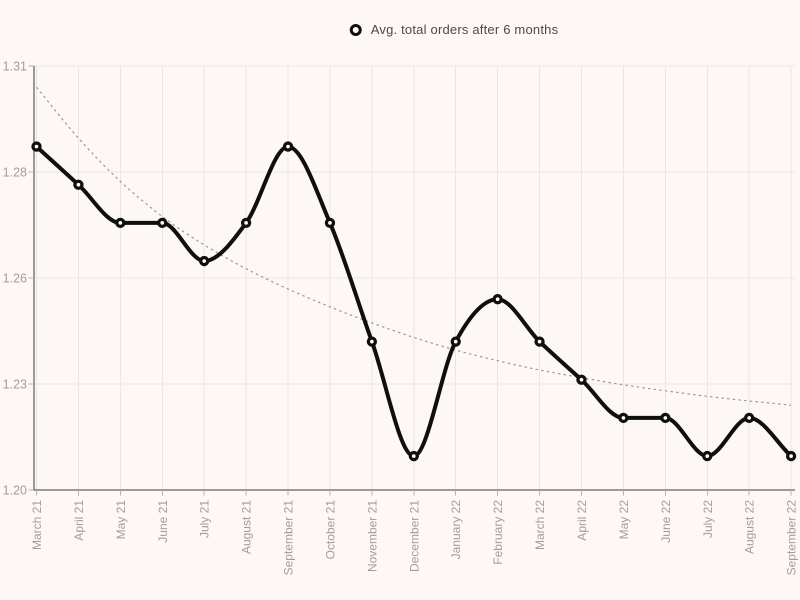  What do you see at coordinates (792, 538) in the screenshot?
I see `x-tick-label: September 22` at bounding box center [792, 538].